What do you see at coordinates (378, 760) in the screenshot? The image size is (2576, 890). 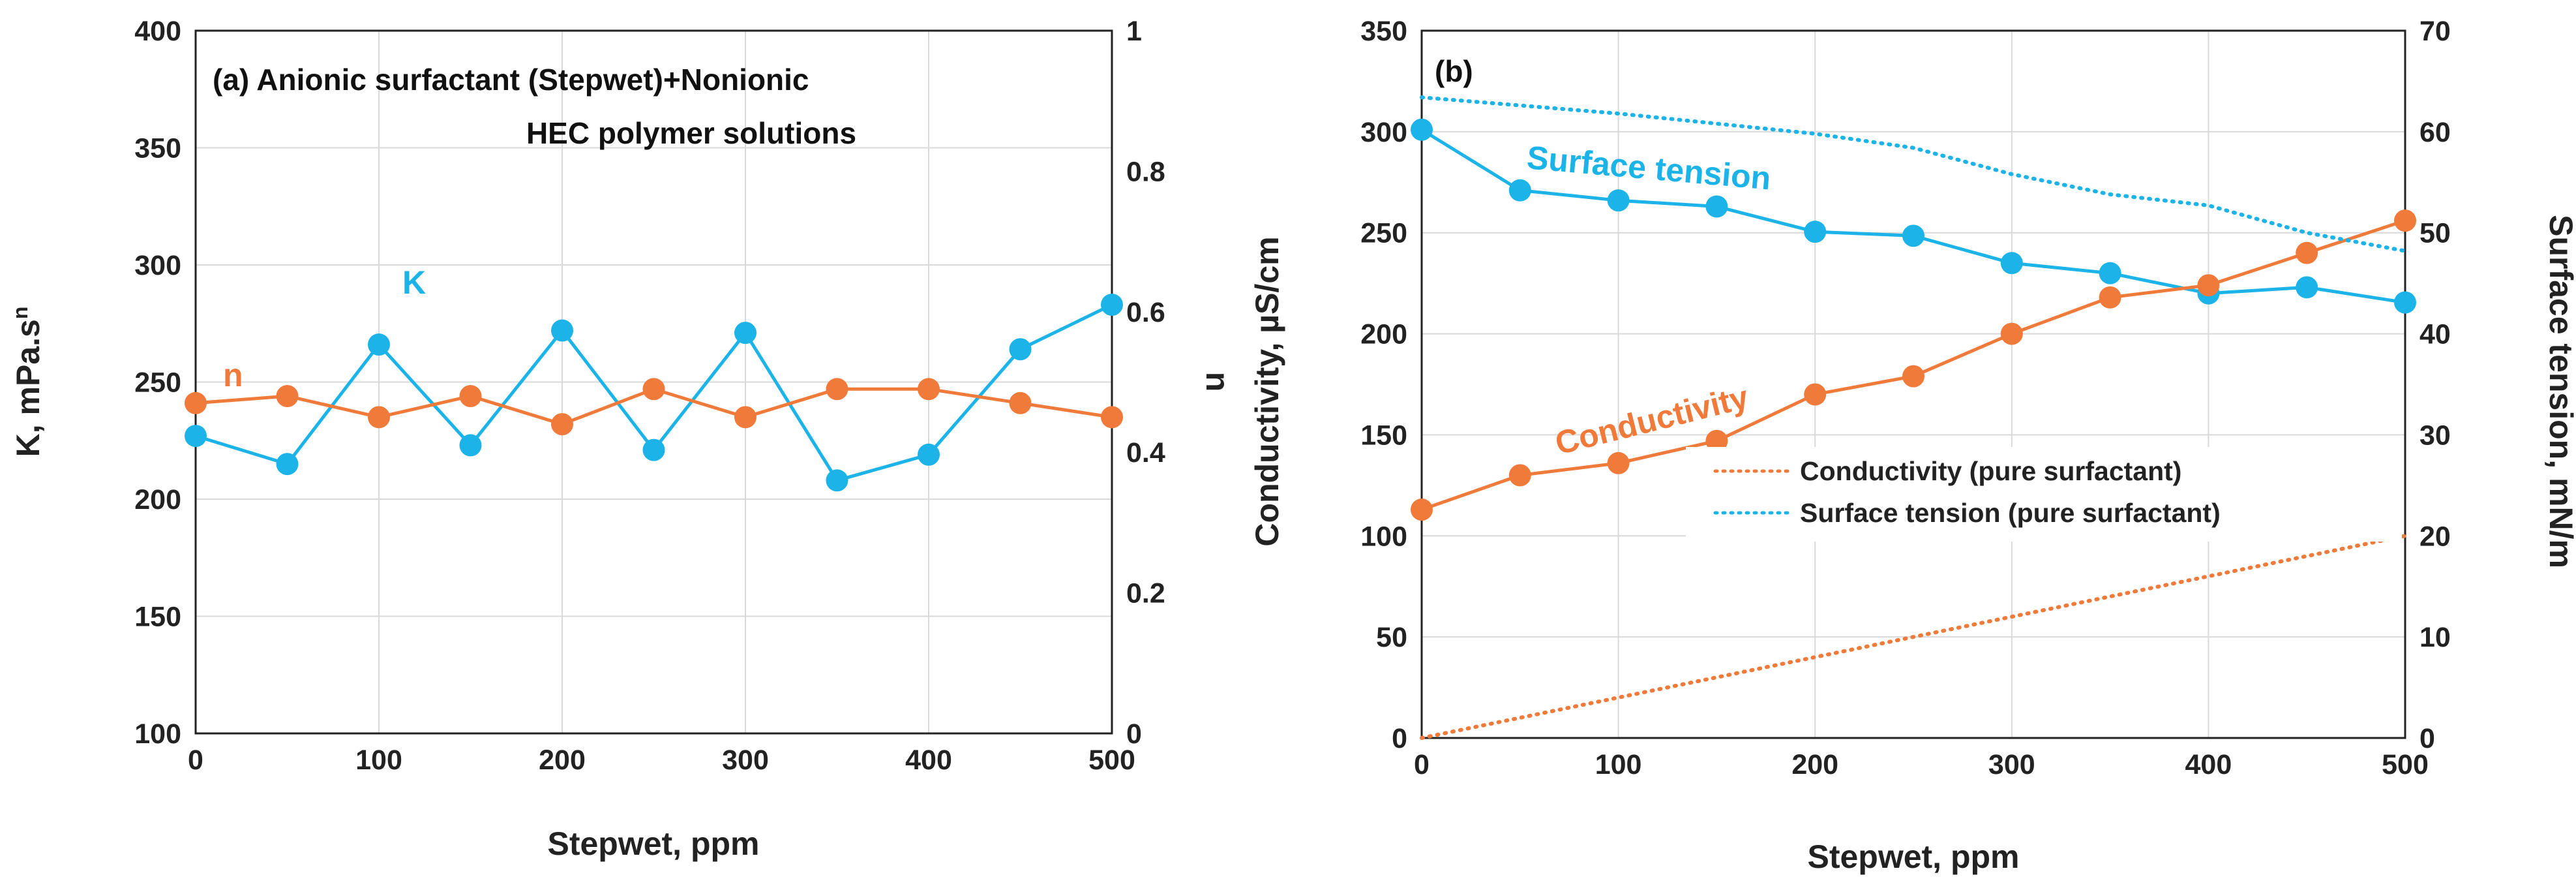 I see `panel-a-x-tick-label: 100` at bounding box center [378, 760].